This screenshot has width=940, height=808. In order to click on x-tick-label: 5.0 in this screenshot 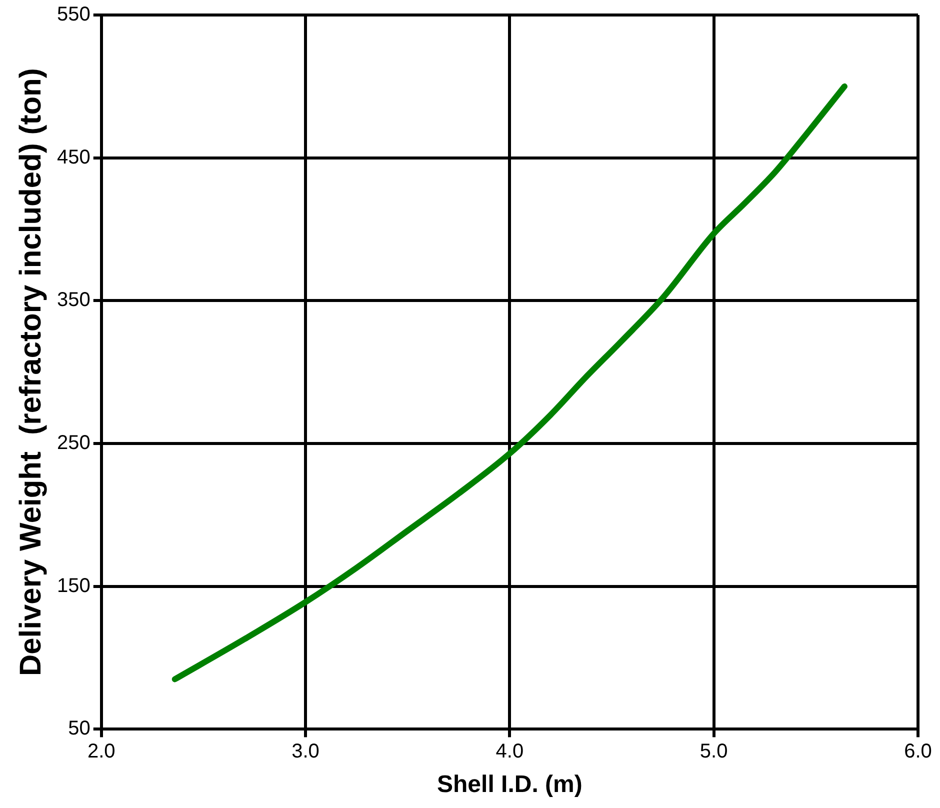, I will do `click(714, 751)`.